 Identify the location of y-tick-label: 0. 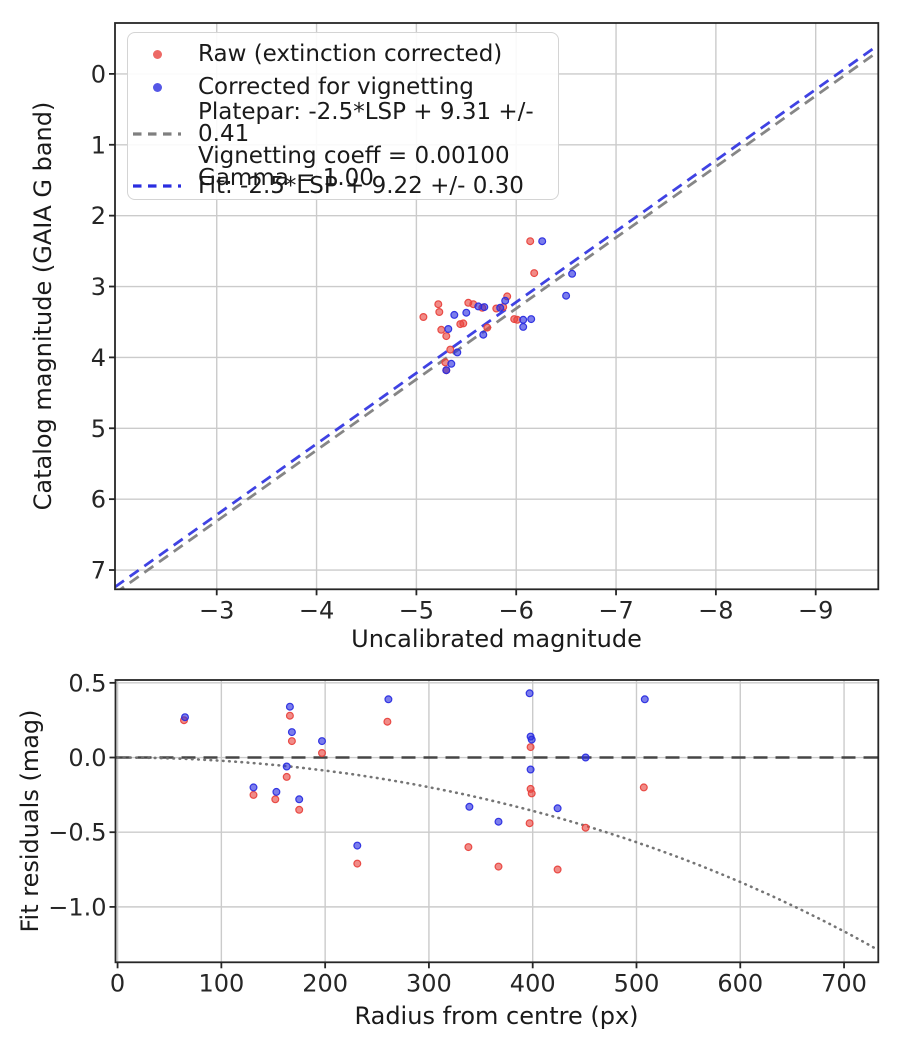
(98, 74).